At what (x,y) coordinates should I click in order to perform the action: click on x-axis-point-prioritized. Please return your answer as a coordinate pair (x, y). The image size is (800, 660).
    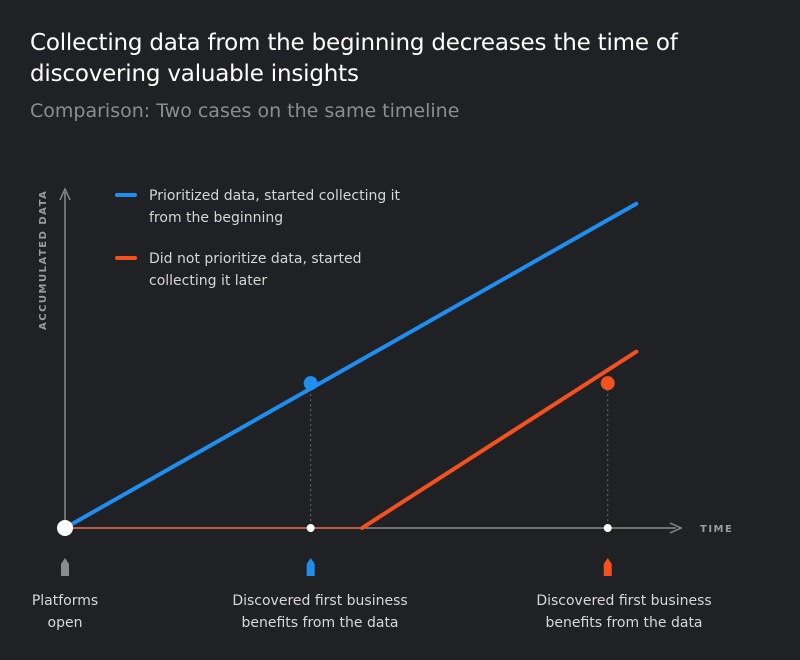
    Looking at the image, I should click on (310, 528).